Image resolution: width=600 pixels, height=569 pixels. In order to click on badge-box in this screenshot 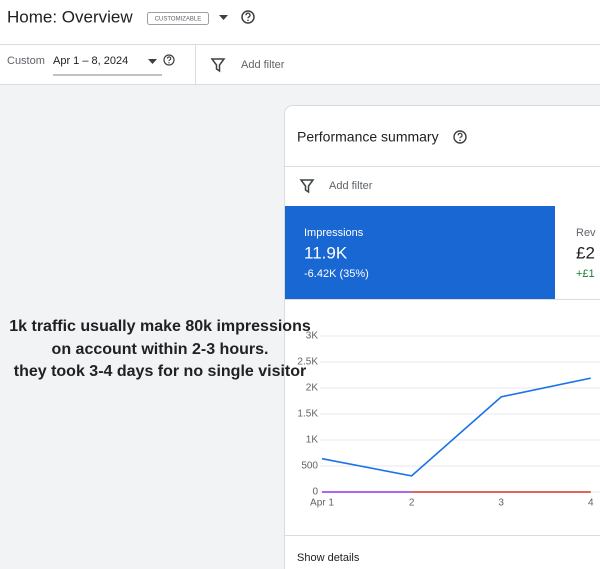, I will do `click(178, 18)`.